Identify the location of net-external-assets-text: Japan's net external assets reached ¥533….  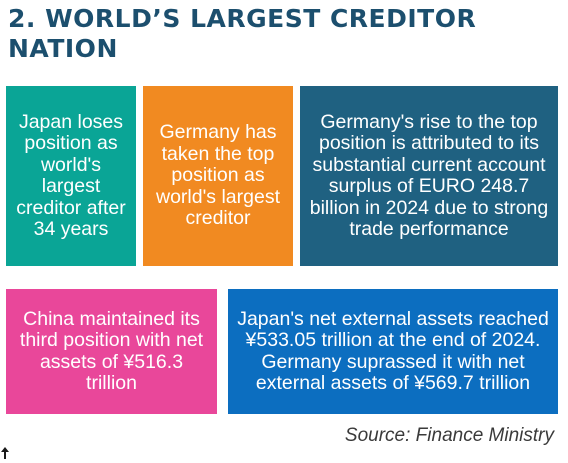
(393, 350).